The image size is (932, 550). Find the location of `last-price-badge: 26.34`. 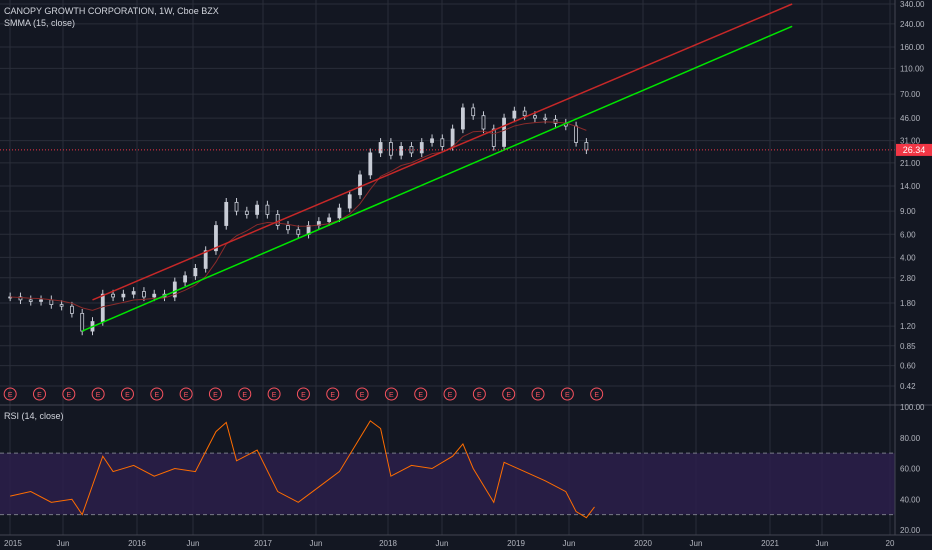

last-price-badge: 26.34 is located at coordinates (914, 149).